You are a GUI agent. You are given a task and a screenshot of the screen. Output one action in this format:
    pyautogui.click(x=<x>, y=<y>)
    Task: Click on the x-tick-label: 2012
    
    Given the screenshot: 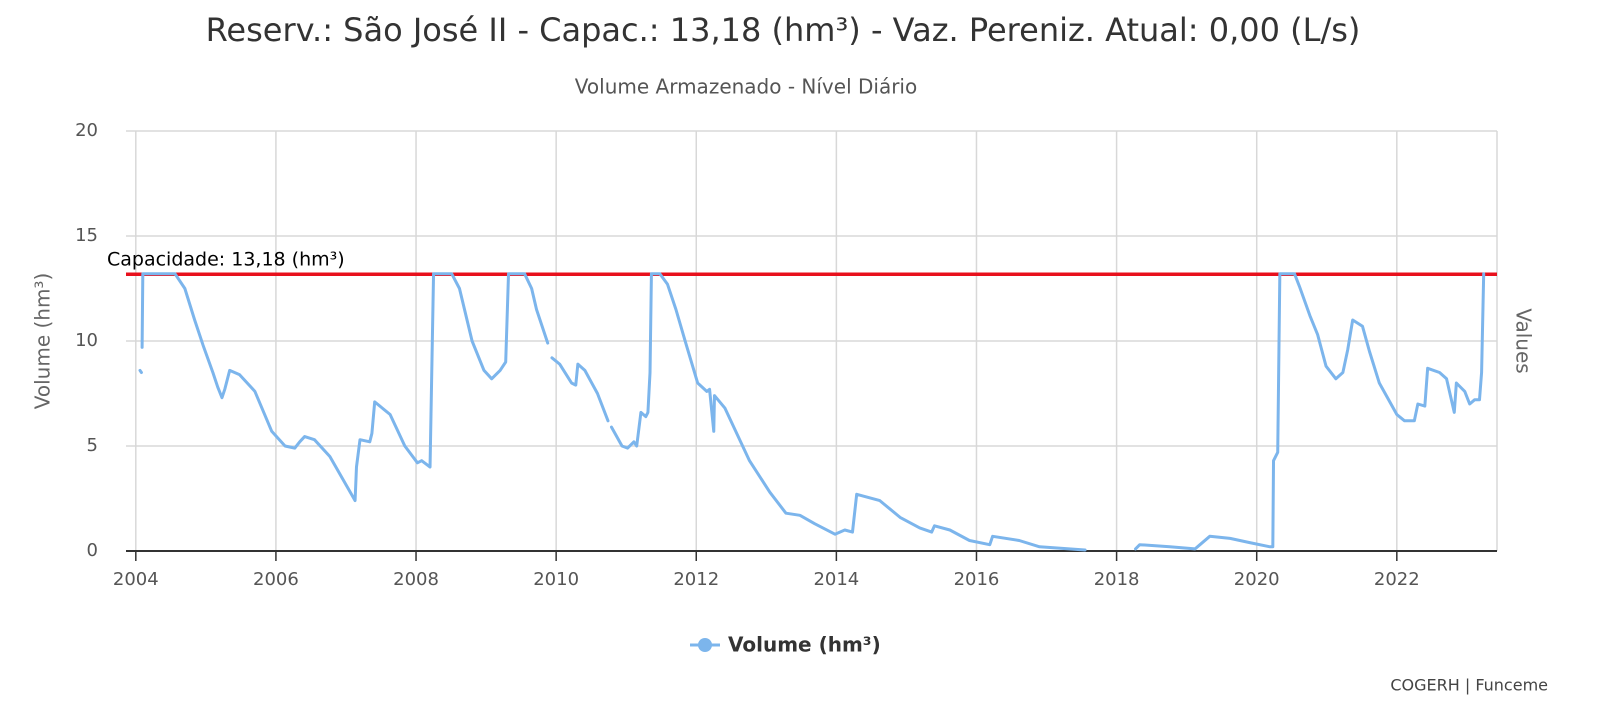 What is the action you would take?
    pyautogui.click(x=696, y=579)
    